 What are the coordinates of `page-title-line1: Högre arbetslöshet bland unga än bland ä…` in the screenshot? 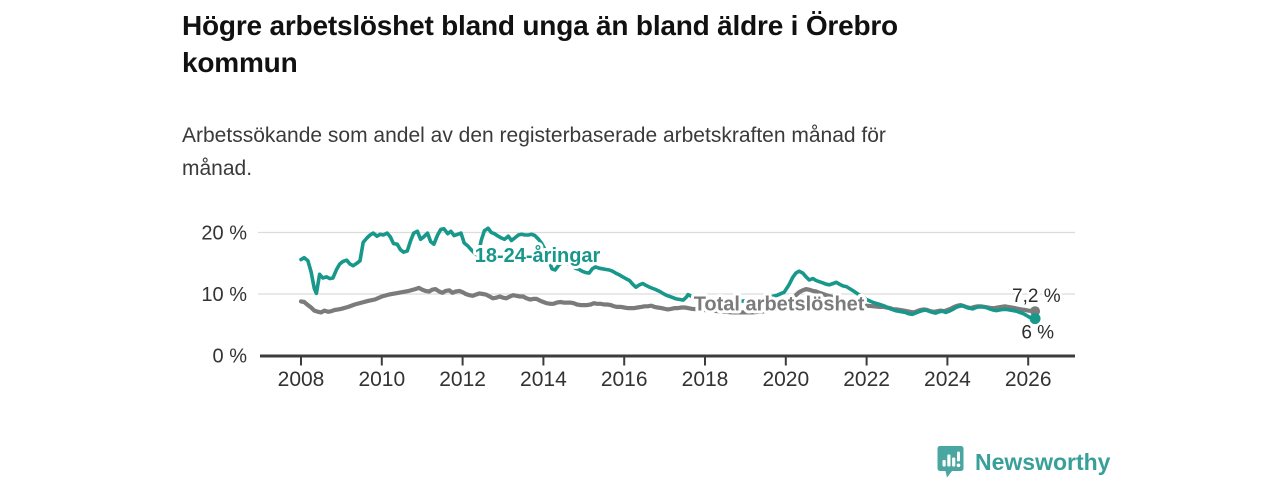 It's located at (540, 25).